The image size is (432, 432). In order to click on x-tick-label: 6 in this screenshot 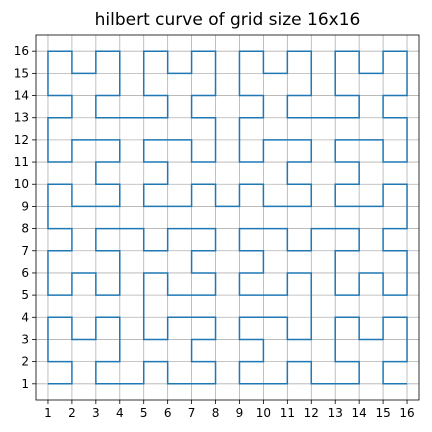, I will do `click(168, 413)`.